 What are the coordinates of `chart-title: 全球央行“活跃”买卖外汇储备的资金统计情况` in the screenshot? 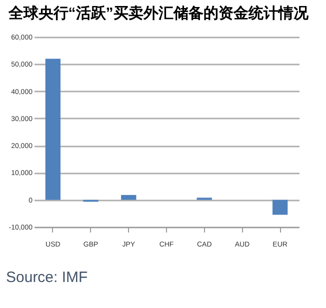 It's located at (158, 13).